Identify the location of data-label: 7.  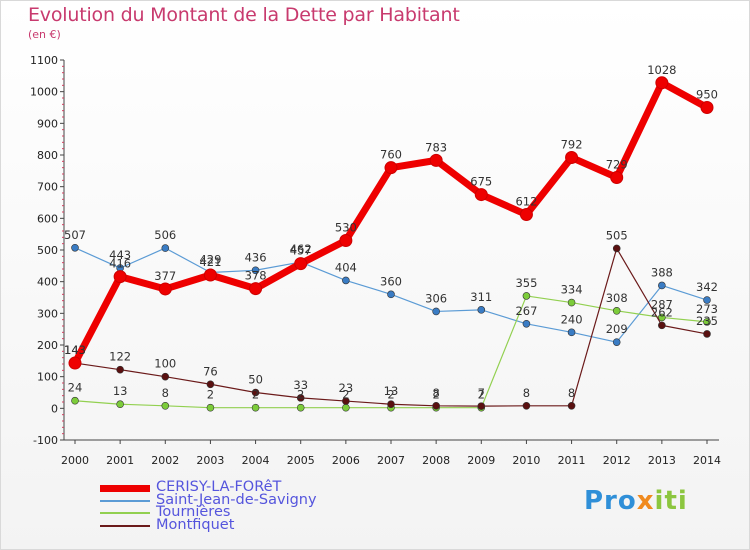
(481, 393).